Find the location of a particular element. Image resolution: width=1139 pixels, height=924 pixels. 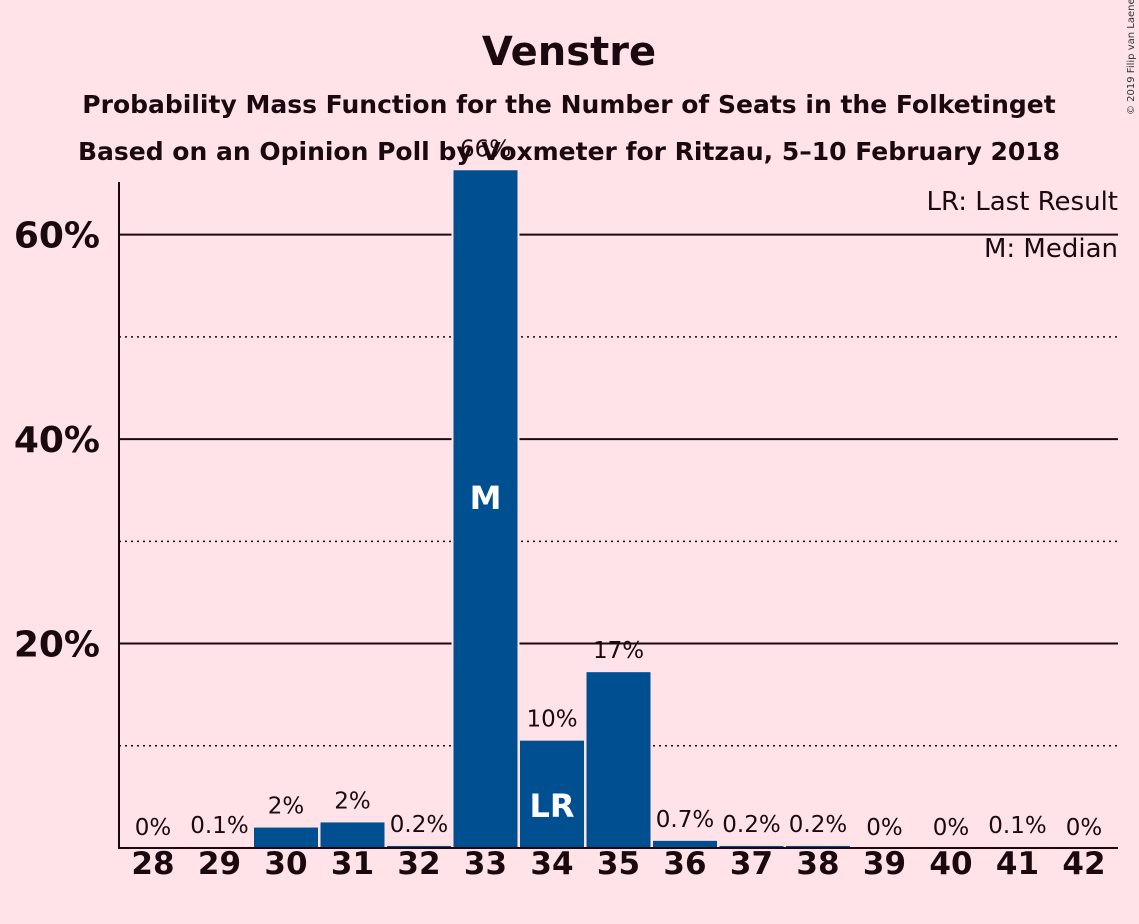

value-label-32: 0.2% is located at coordinates (419, 825).